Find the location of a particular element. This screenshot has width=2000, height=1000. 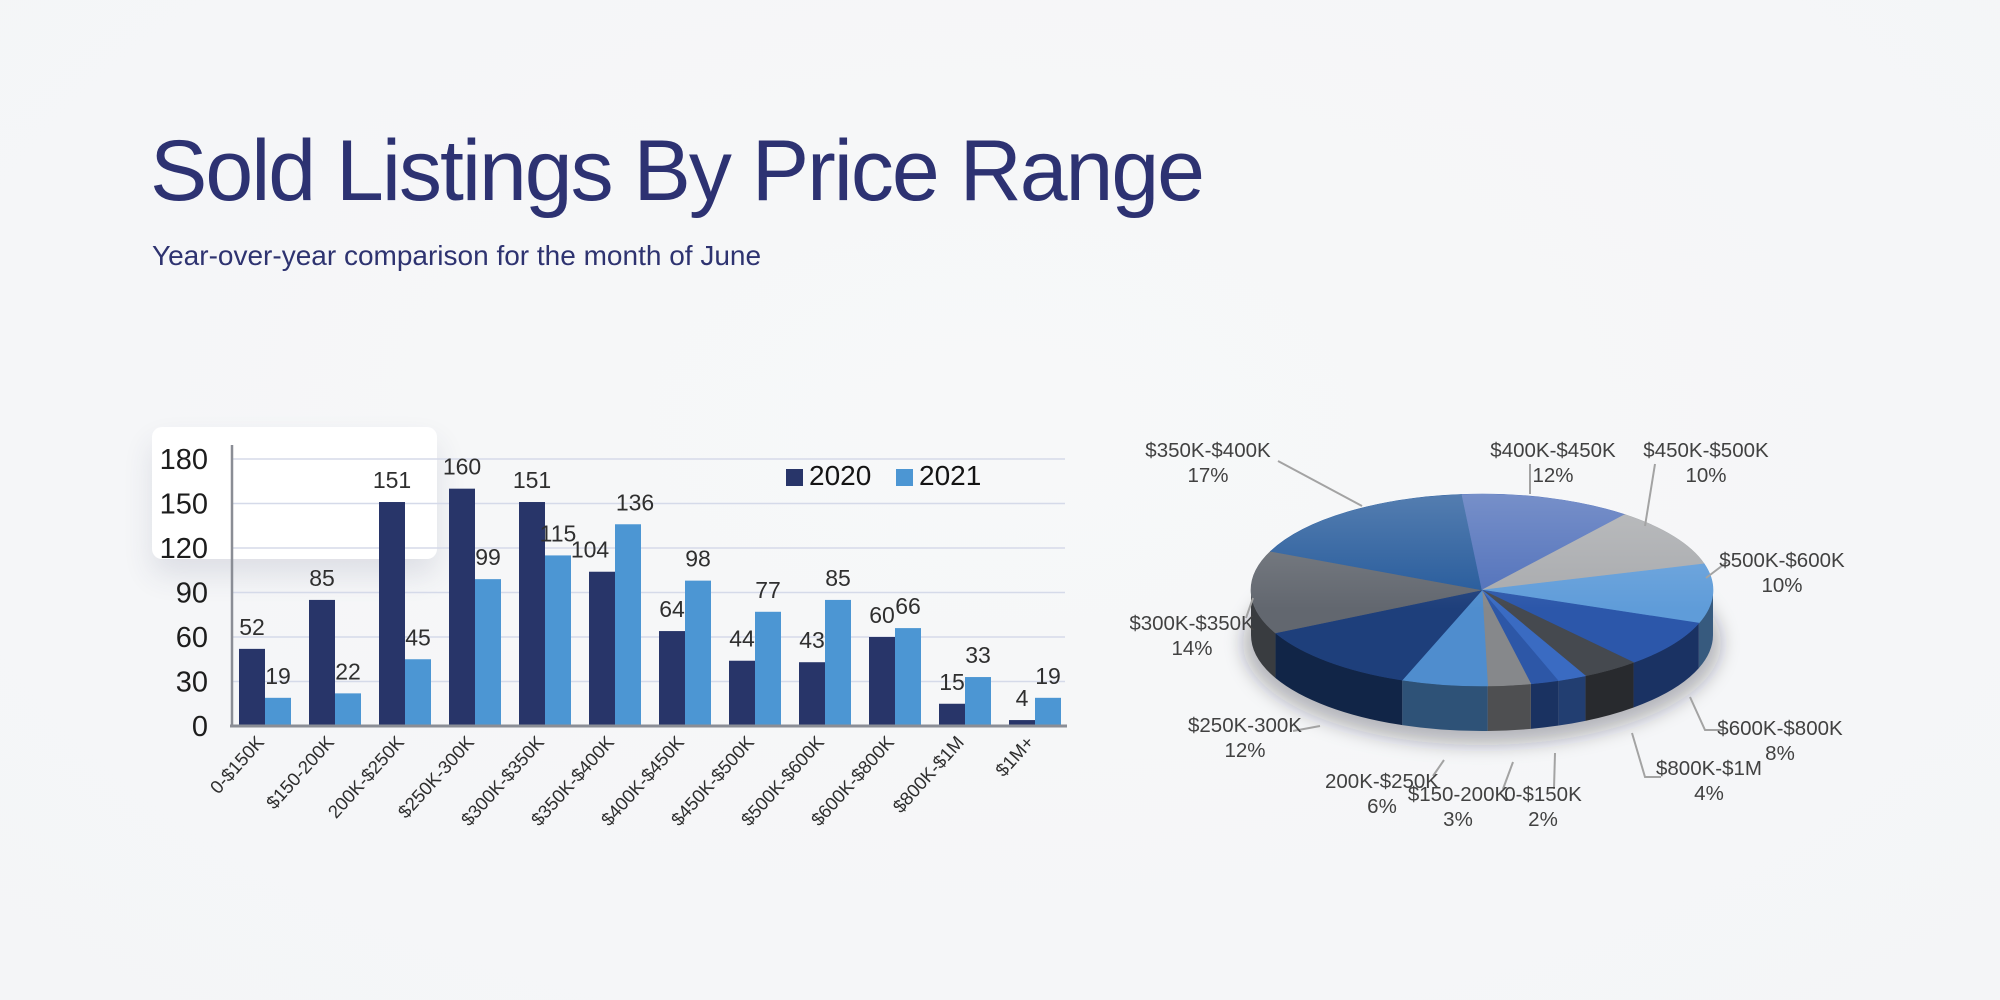

bar-value-label: 98 is located at coordinates (698, 559).